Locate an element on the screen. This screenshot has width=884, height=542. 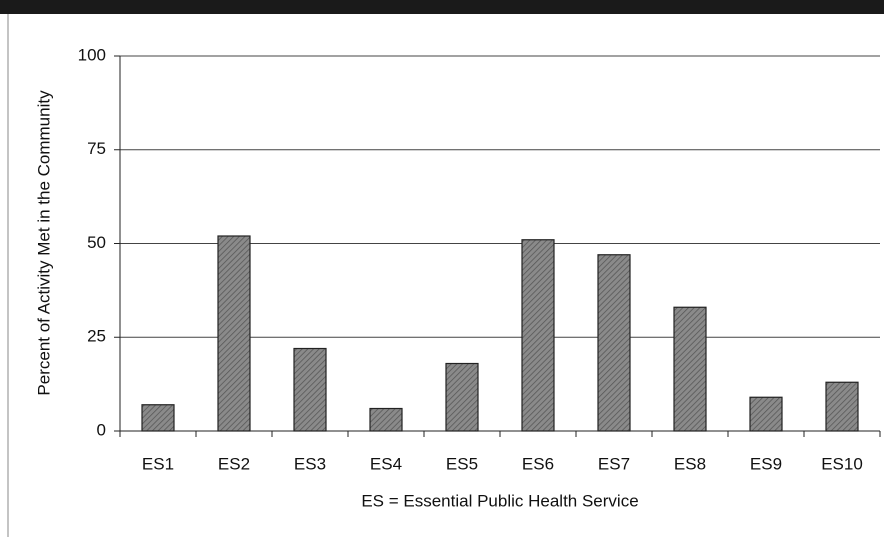
y-tick-label: 25 is located at coordinates (96, 336).